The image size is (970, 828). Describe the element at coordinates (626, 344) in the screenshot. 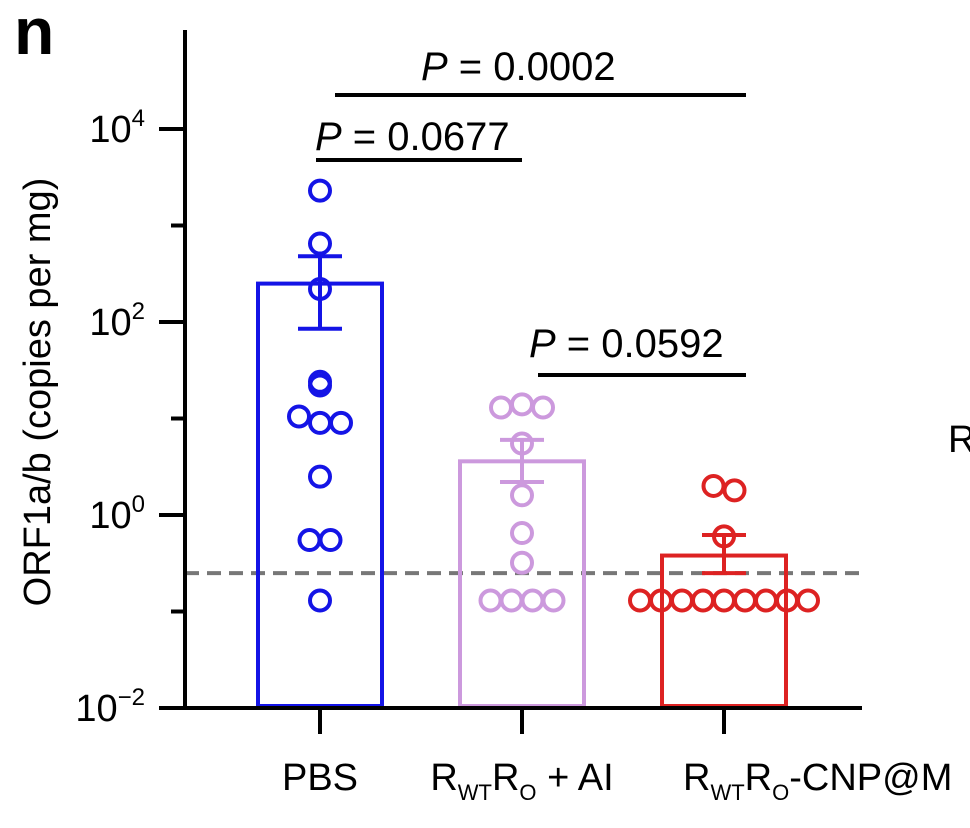

I see `p-value-label: P = 0.0592` at that location.